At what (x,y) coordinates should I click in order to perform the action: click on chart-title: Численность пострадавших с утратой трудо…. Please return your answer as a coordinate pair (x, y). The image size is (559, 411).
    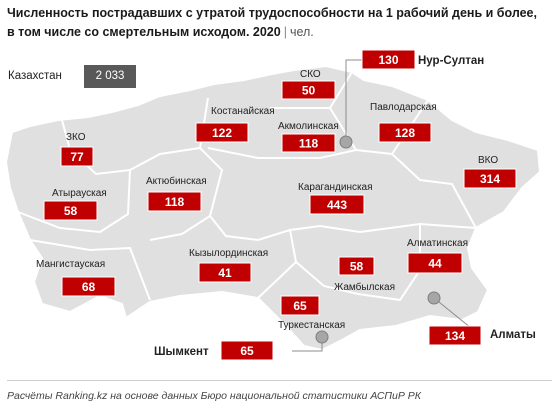
    Looking at the image, I should click on (279, 23).